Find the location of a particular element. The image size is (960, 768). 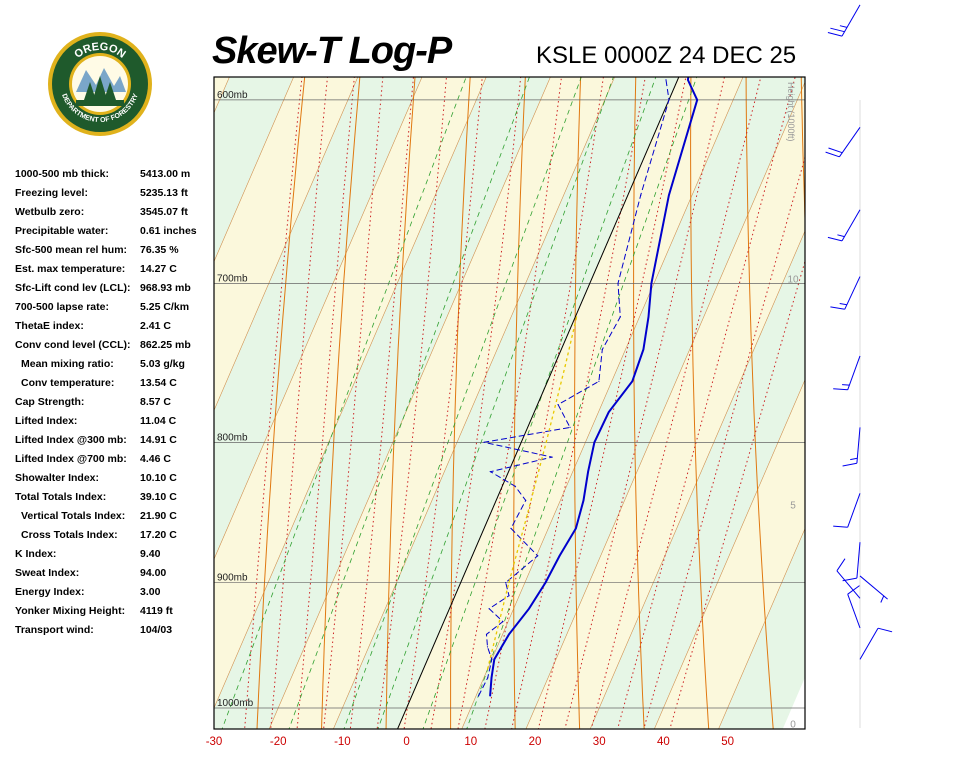

temperature-tick-label: 50 is located at coordinates (727, 742).